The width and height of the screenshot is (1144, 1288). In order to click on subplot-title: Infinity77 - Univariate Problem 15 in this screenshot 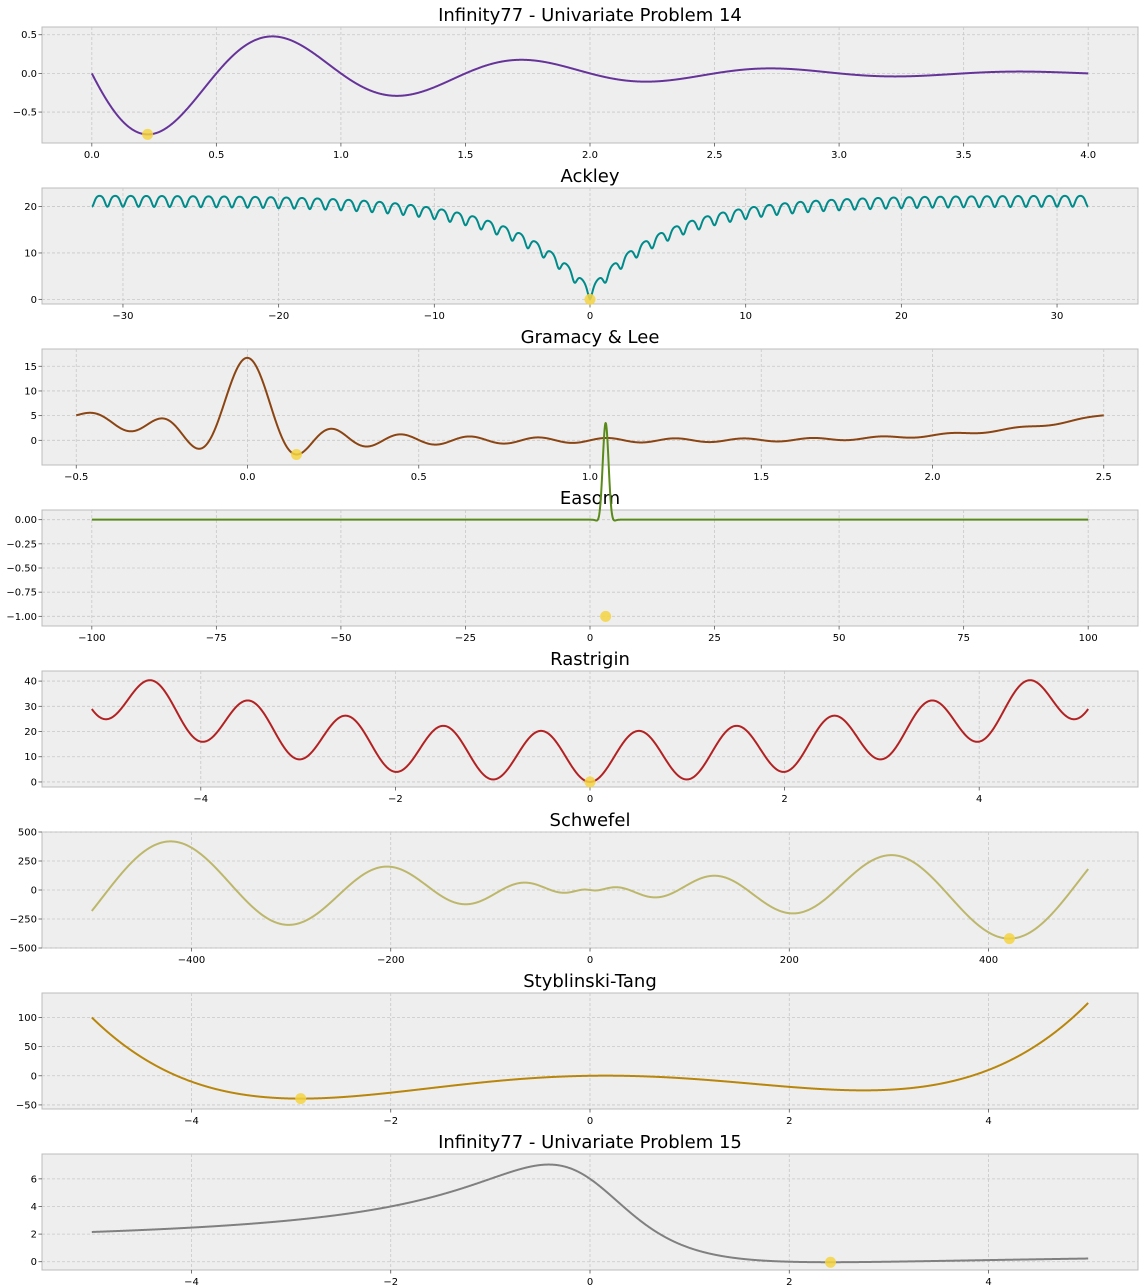, I will do `click(590, 1142)`.